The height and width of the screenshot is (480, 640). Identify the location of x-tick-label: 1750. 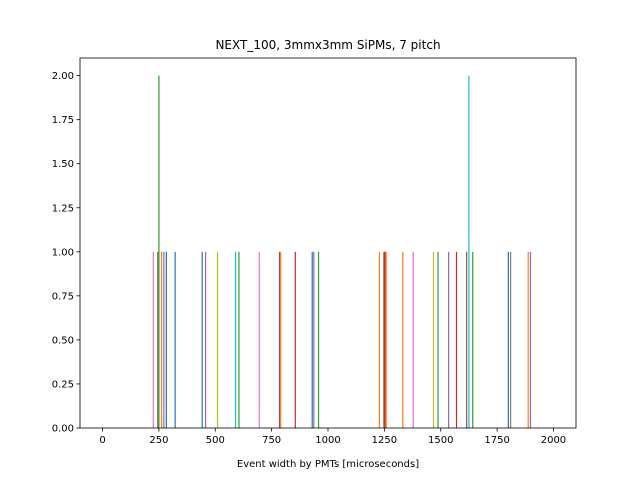
(496, 440).